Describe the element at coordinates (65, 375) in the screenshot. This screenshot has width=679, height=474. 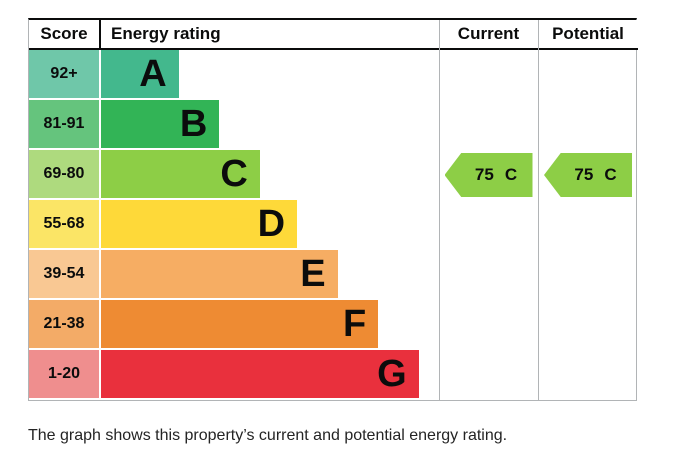
I see `band-score-range: 1-20` at that location.